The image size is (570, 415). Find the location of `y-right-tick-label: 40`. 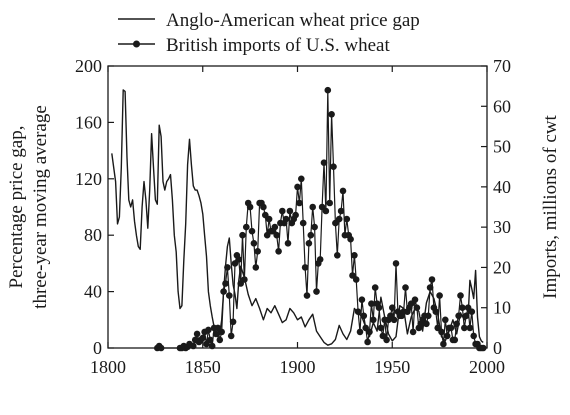

y-right-tick-label: 40 is located at coordinates (502, 187).